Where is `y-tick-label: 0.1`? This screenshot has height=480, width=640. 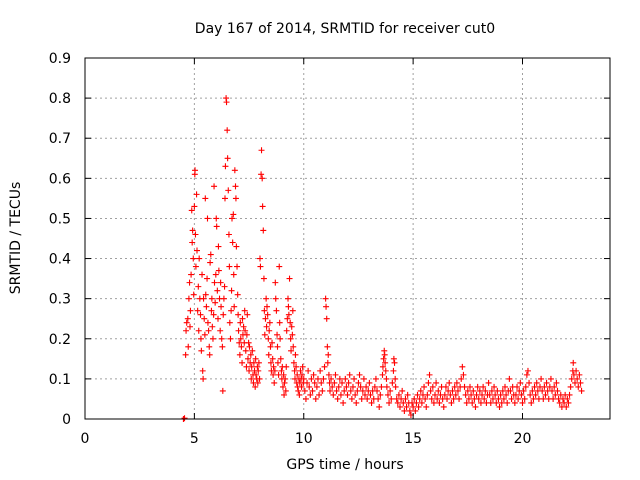
y-tick-label: 0.1 is located at coordinates (60, 380).